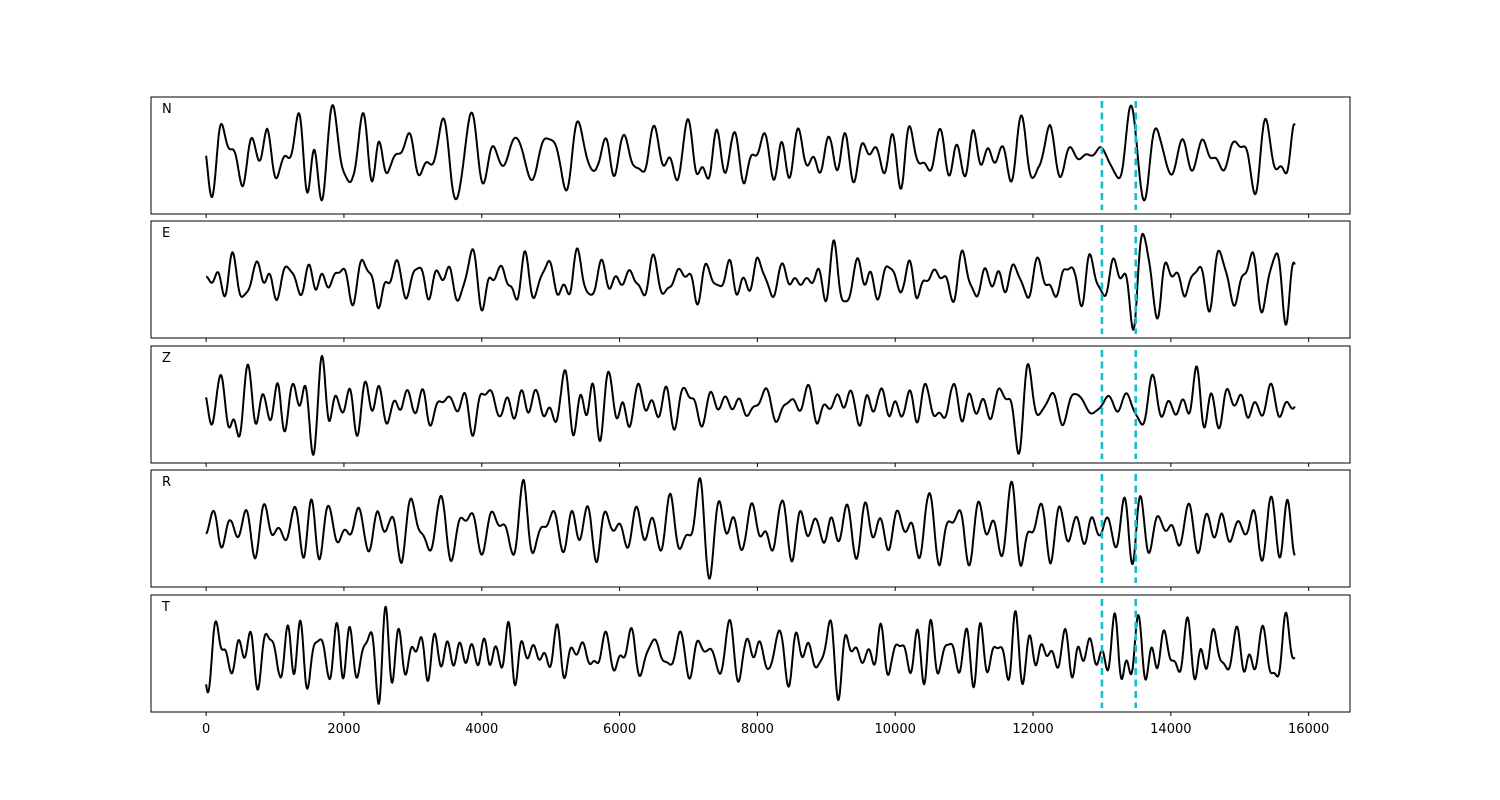 This screenshot has width=1500, height=800. What do you see at coordinates (343, 729) in the screenshot?
I see `x-tick-label: 2000` at bounding box center [343, 729].